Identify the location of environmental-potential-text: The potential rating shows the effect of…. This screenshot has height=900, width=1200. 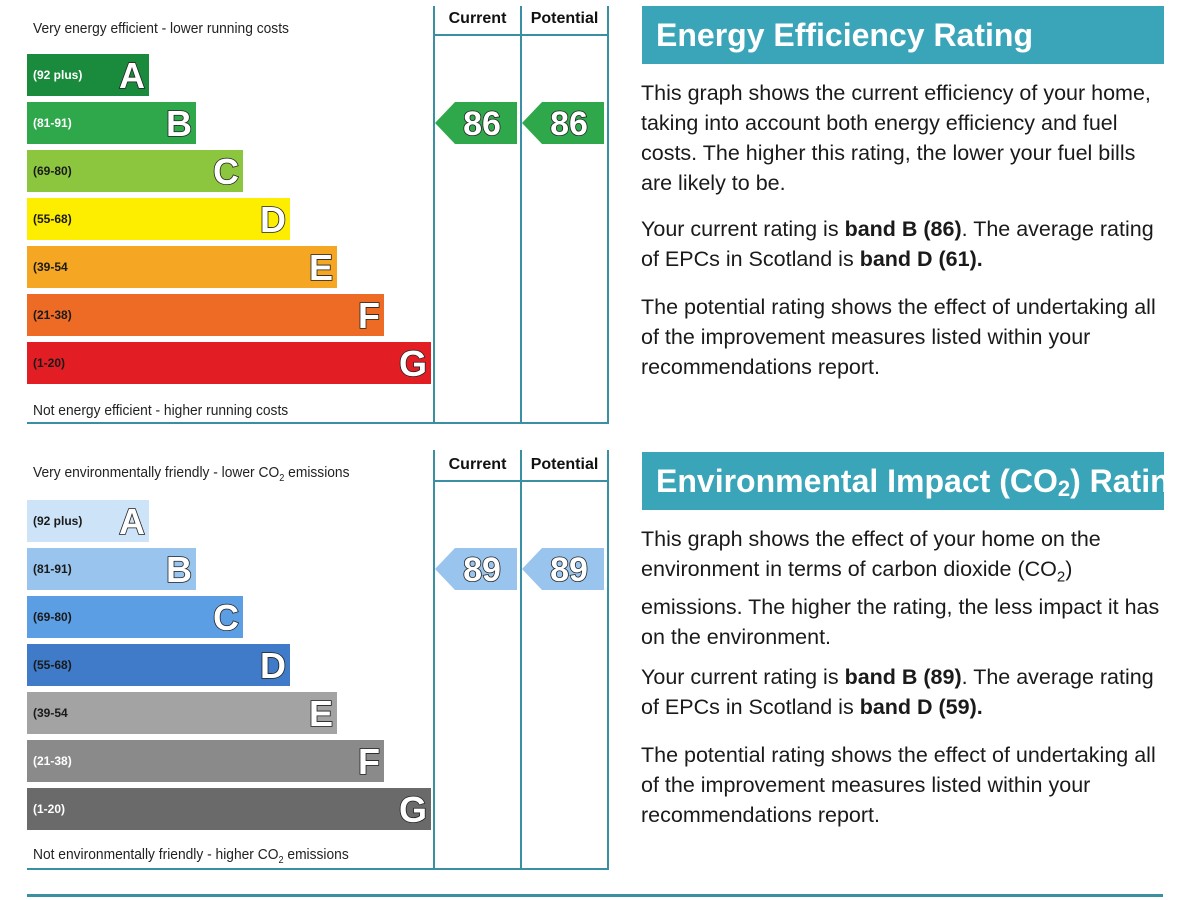
(898, 785).